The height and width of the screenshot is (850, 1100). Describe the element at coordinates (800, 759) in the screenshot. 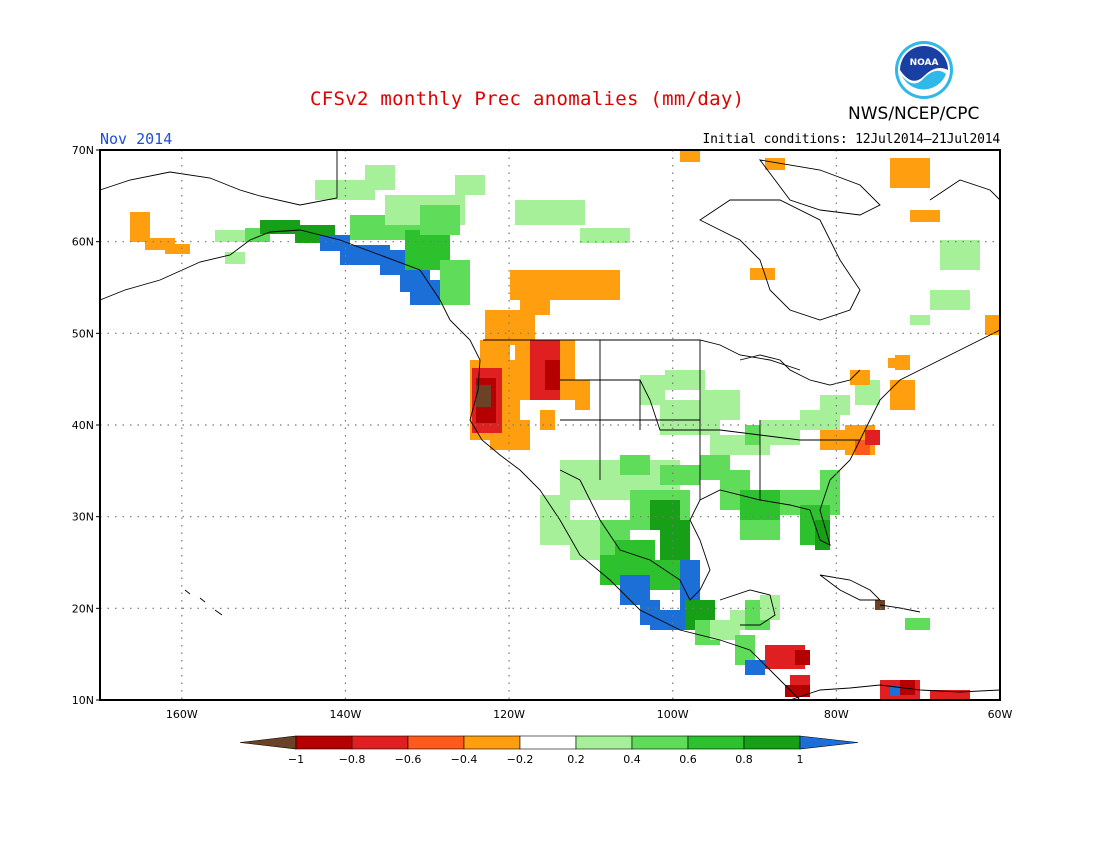

I see `colorbar-tick-label: 1` at that location.